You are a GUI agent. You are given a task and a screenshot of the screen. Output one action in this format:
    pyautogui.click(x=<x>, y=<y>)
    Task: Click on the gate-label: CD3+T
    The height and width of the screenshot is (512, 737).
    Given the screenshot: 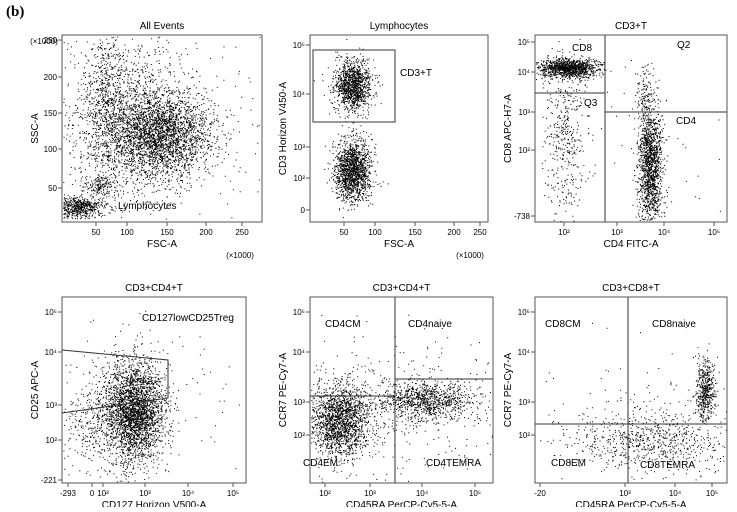 What is the action you would take?
    pyautogui.click(x=416, y=73)
    